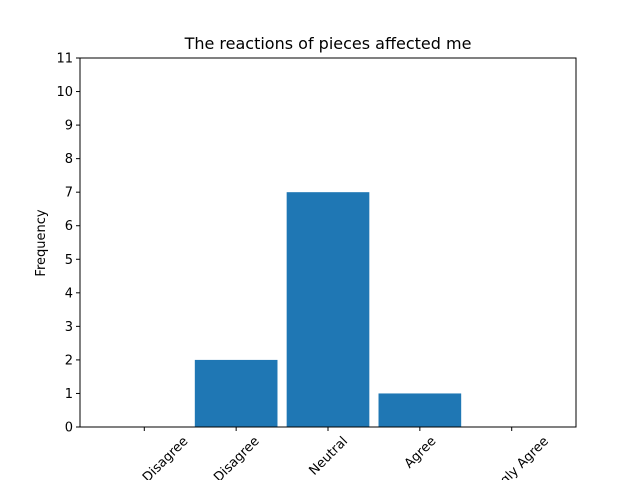  I want to click on y-tick-label: 4, so click(69, 293).